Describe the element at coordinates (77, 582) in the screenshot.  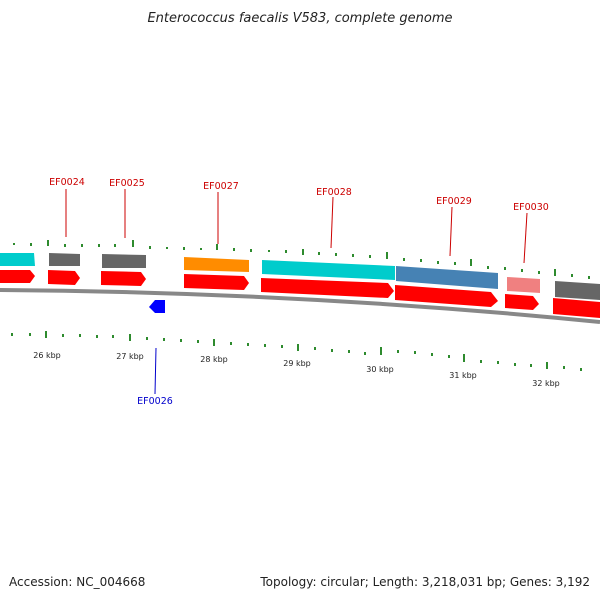
I see `accession-text: Accession: NC_004668` at that location.